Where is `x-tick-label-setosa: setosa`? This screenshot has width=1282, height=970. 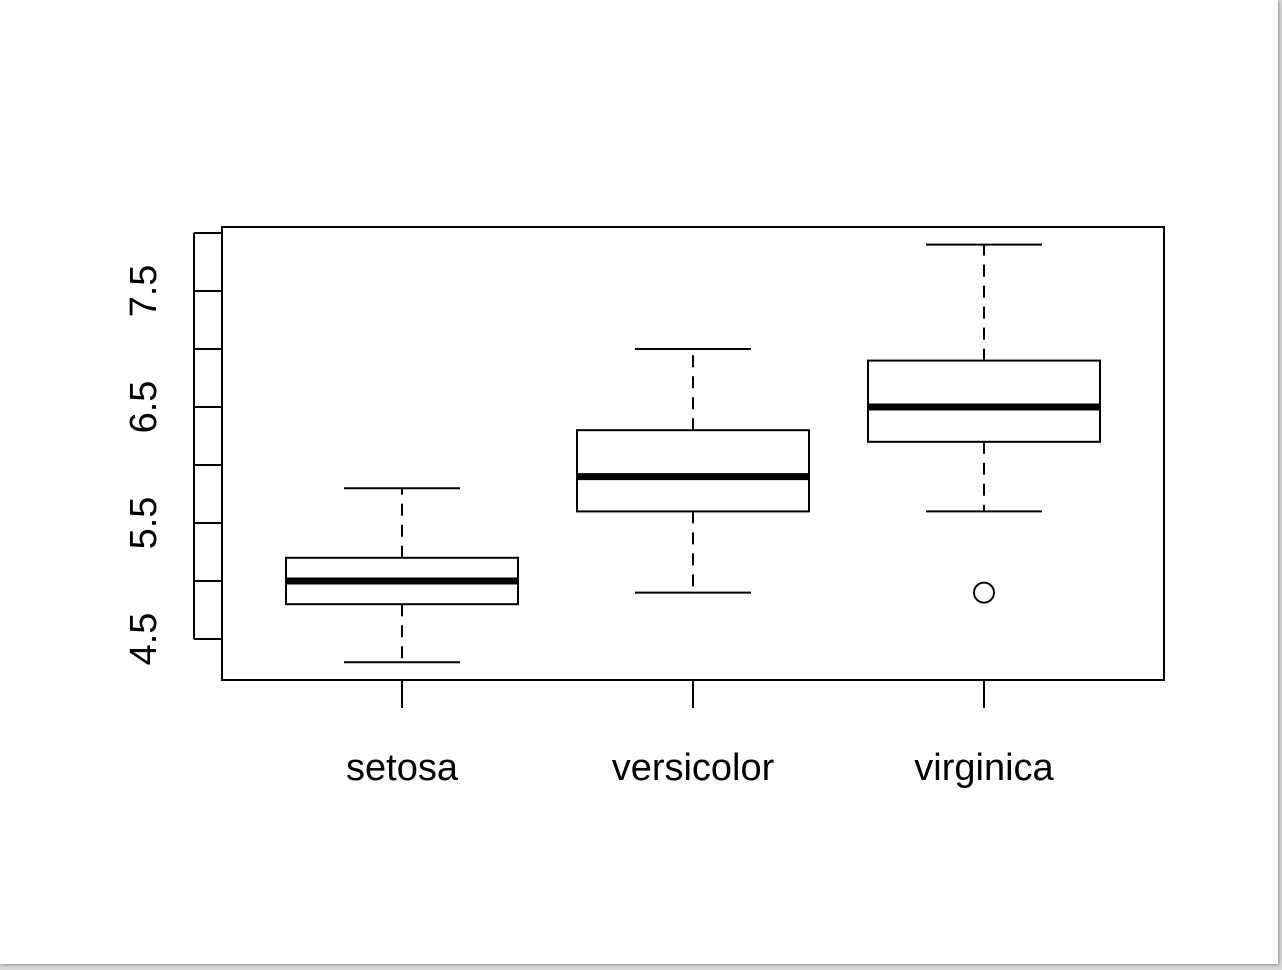
x-tick-label-setosa: setosa is located at coordinates (402, 768).